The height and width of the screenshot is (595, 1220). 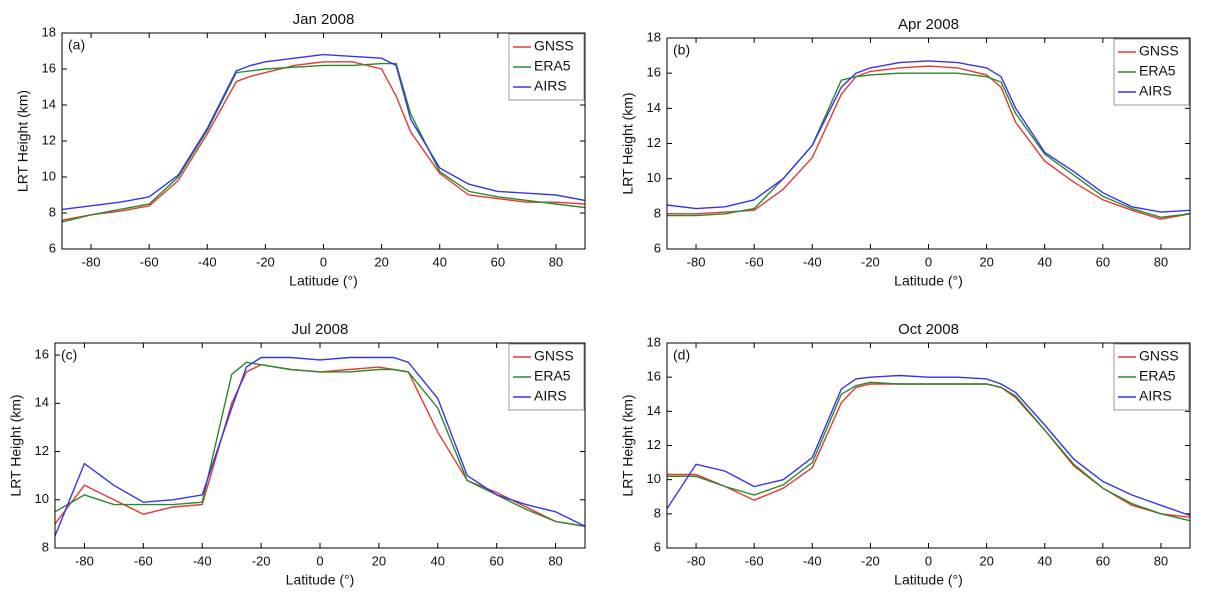 What do you see at coordinates (320, 329) in the screenshot?
I see `chart-title: Jul 2008` at bounding box center [320, 329].